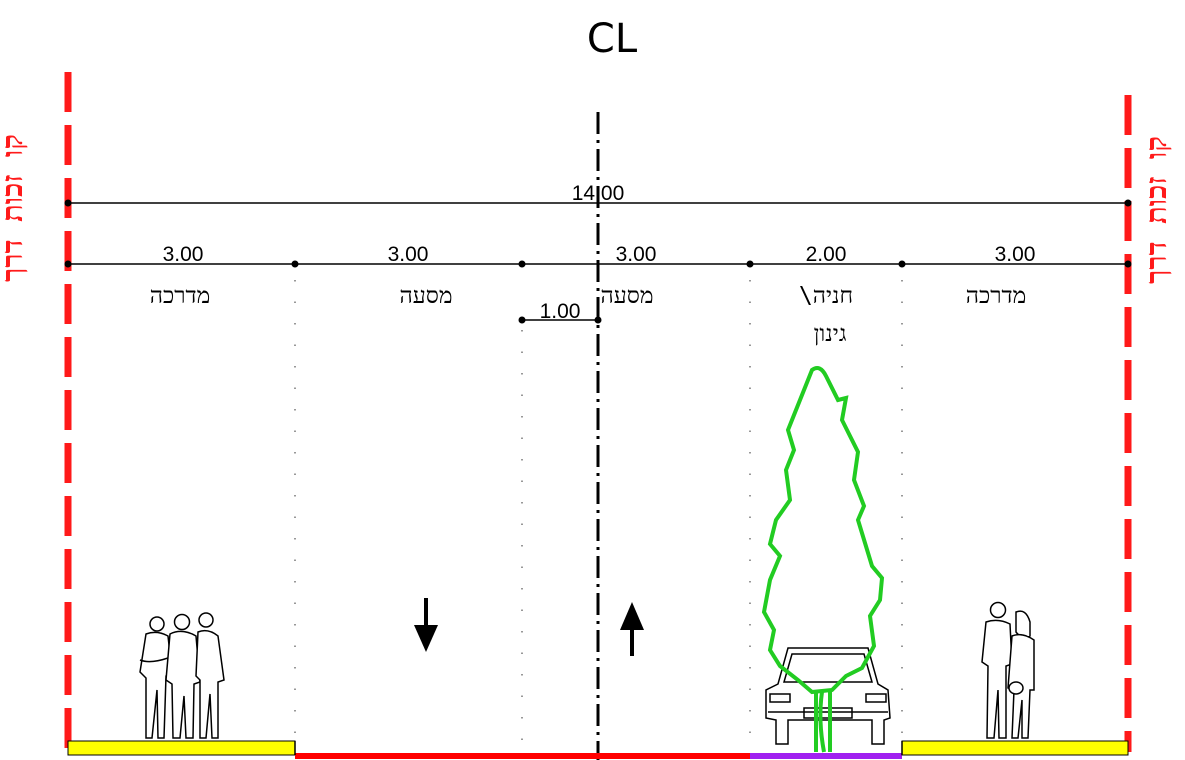 The width and height of the screenshot is (1185, 760). Describe the element at coordinates (612, 39) in the screenshot. I see `centerline-label: CL` at that location.